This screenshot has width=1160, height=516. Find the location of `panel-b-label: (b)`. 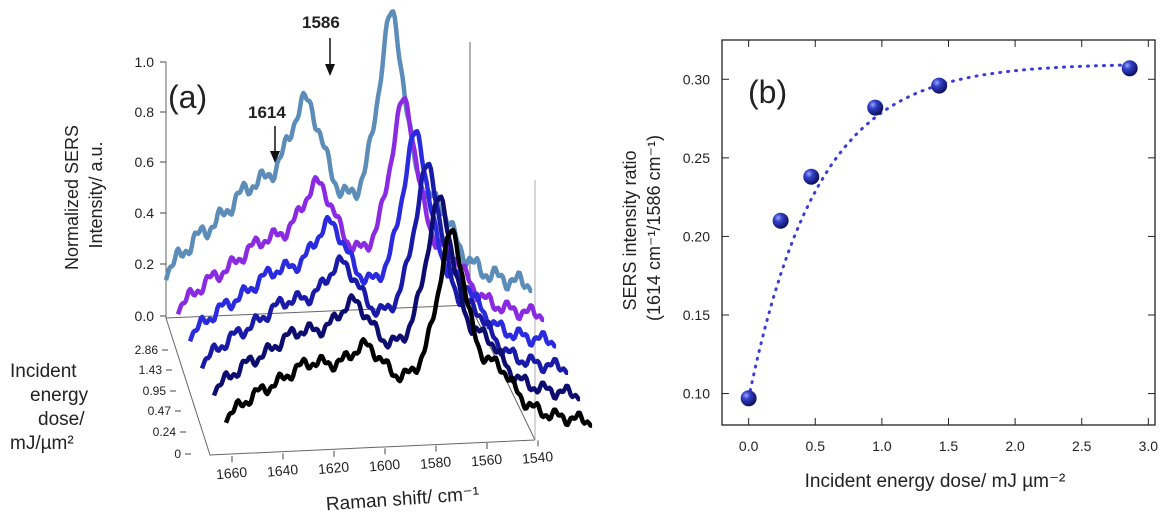

panel-b-label: (b) is located at coordinates (767, 92).